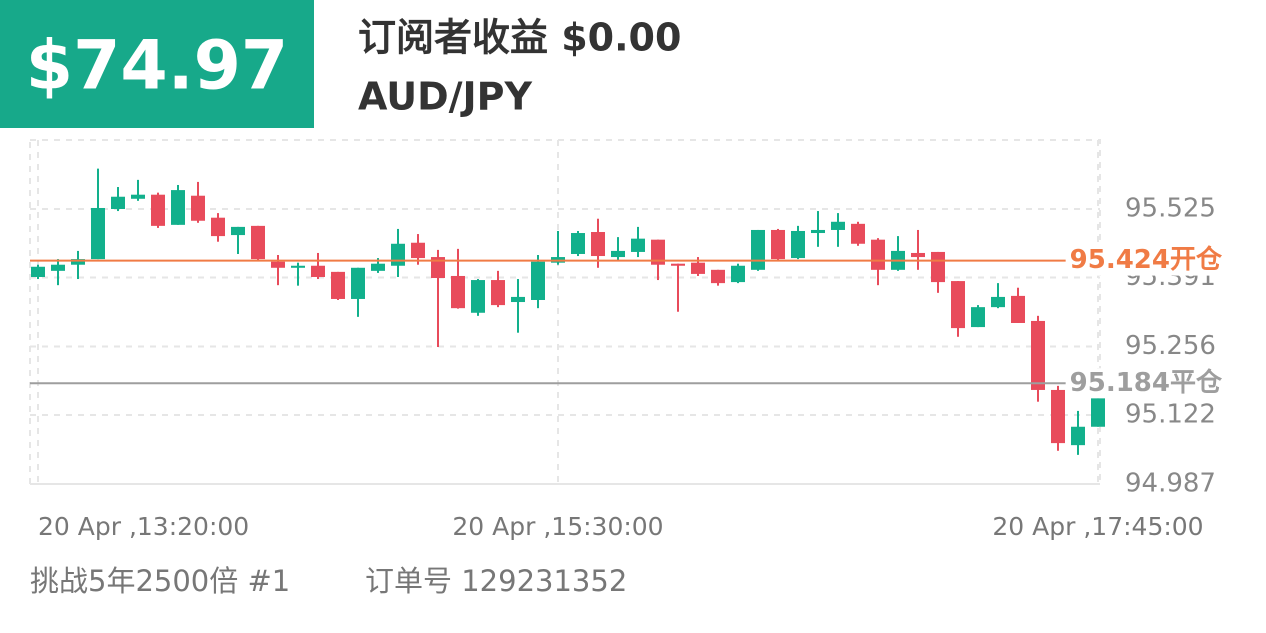 The image size is (1266, 633). I want to click on y-tick-label: 95.256, so click(1170, 346).